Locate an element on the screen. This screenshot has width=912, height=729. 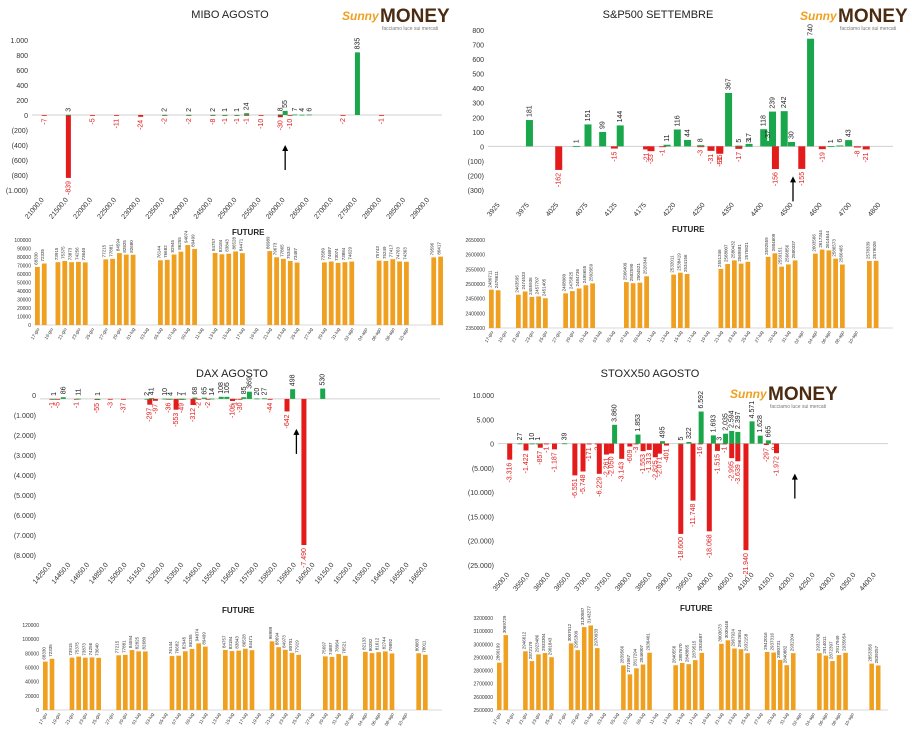
future-bar-label: 76144 is located at coordinates (170, 647).